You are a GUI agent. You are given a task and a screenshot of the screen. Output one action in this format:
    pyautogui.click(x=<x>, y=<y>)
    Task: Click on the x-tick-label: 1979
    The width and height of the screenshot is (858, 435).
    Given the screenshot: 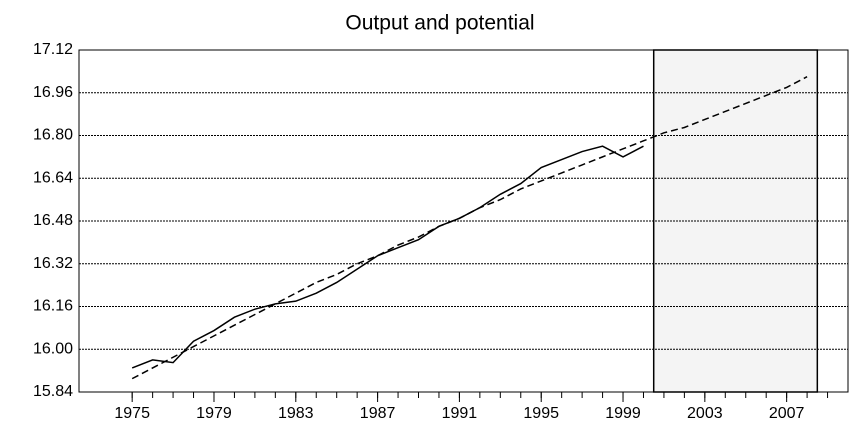 What is the action you would take?
    pyautogui.click(x=214, y=413)
    